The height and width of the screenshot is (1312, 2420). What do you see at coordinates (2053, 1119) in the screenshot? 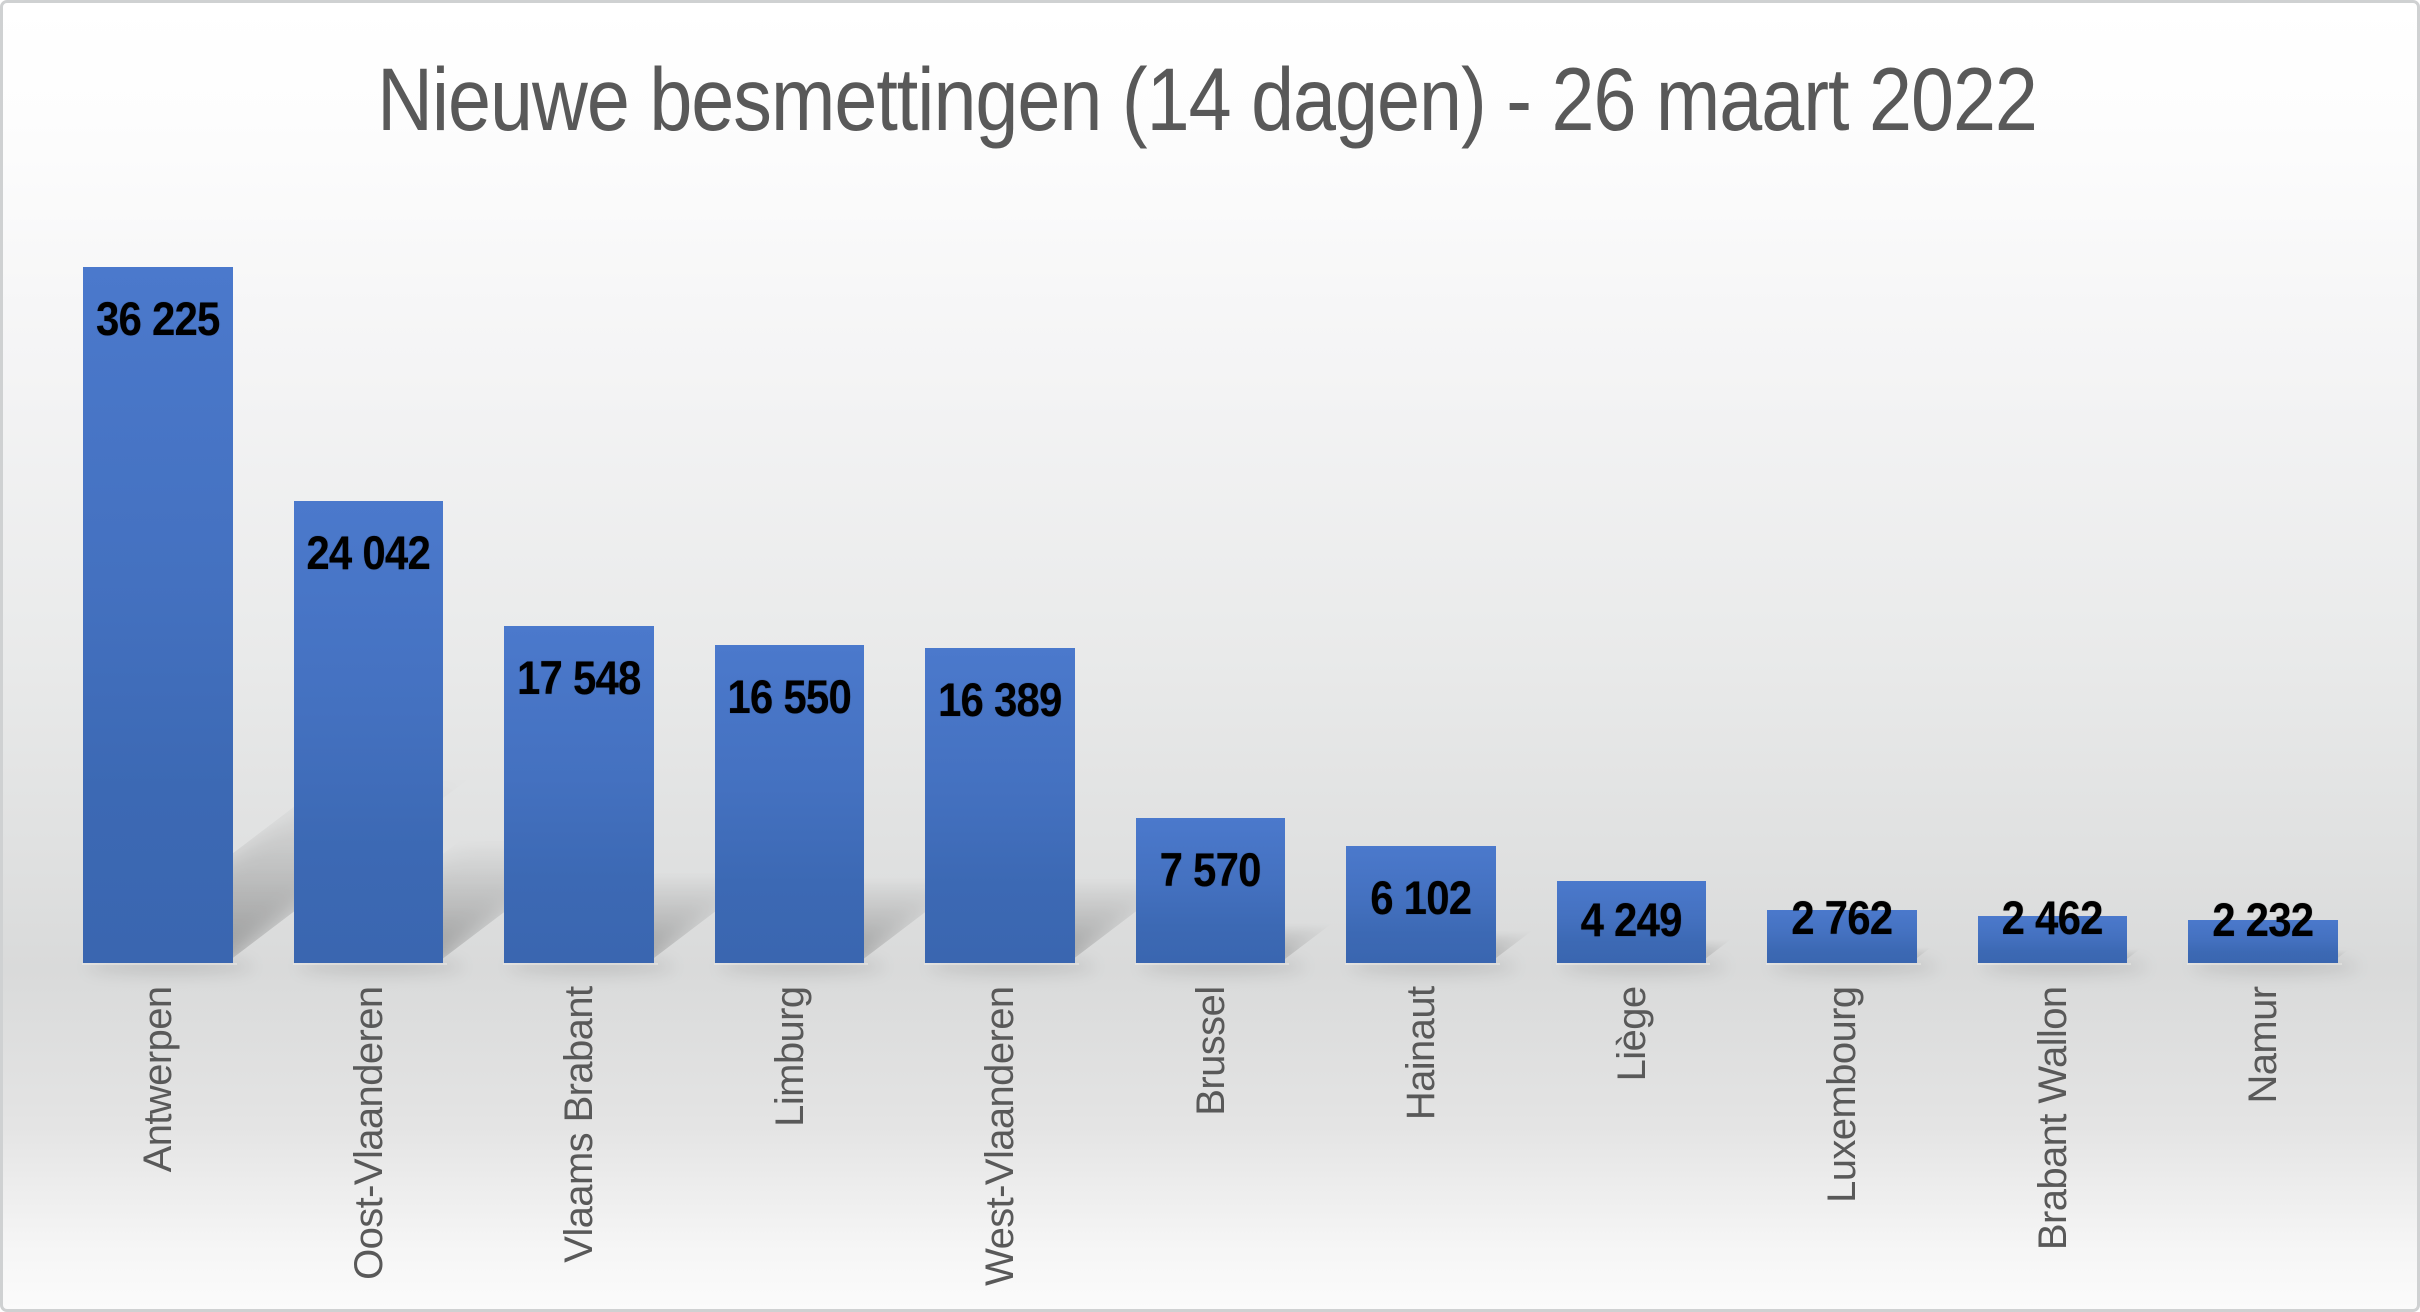
I see `svg-text: Brabant Wallon` at bounding box center [2053, 1119].